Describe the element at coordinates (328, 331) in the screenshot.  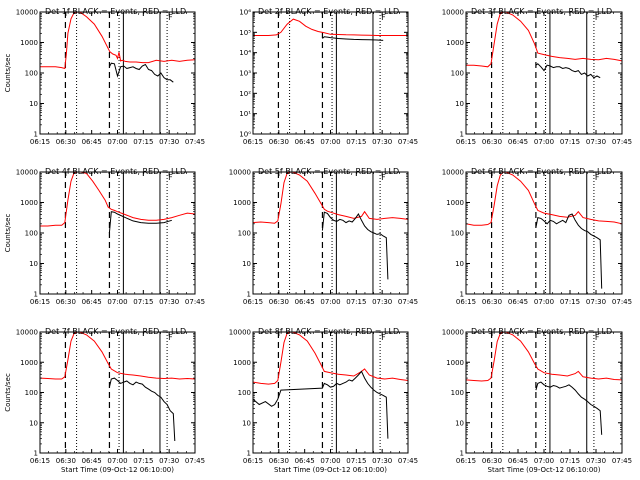
I see `panel-title: Det 8f BLACK = Events, RED = LLD` at that location.